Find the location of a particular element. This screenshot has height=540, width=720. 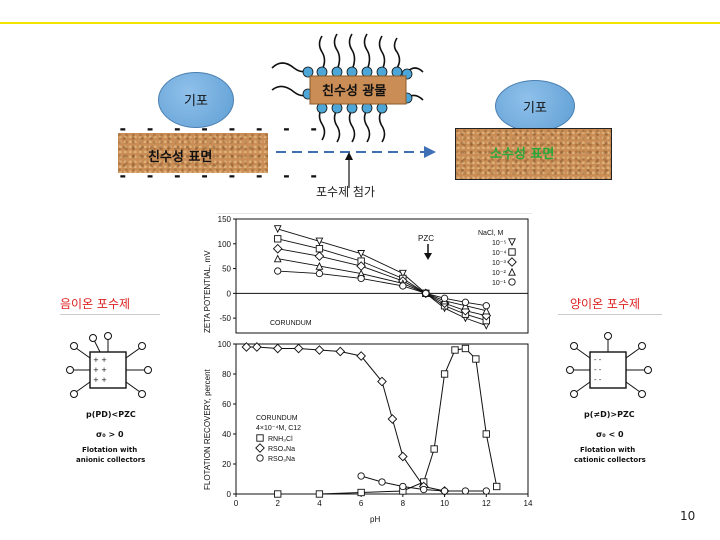

hydrophilic-surface-label: 친수성 표면 is located at coordinates (180, 157).